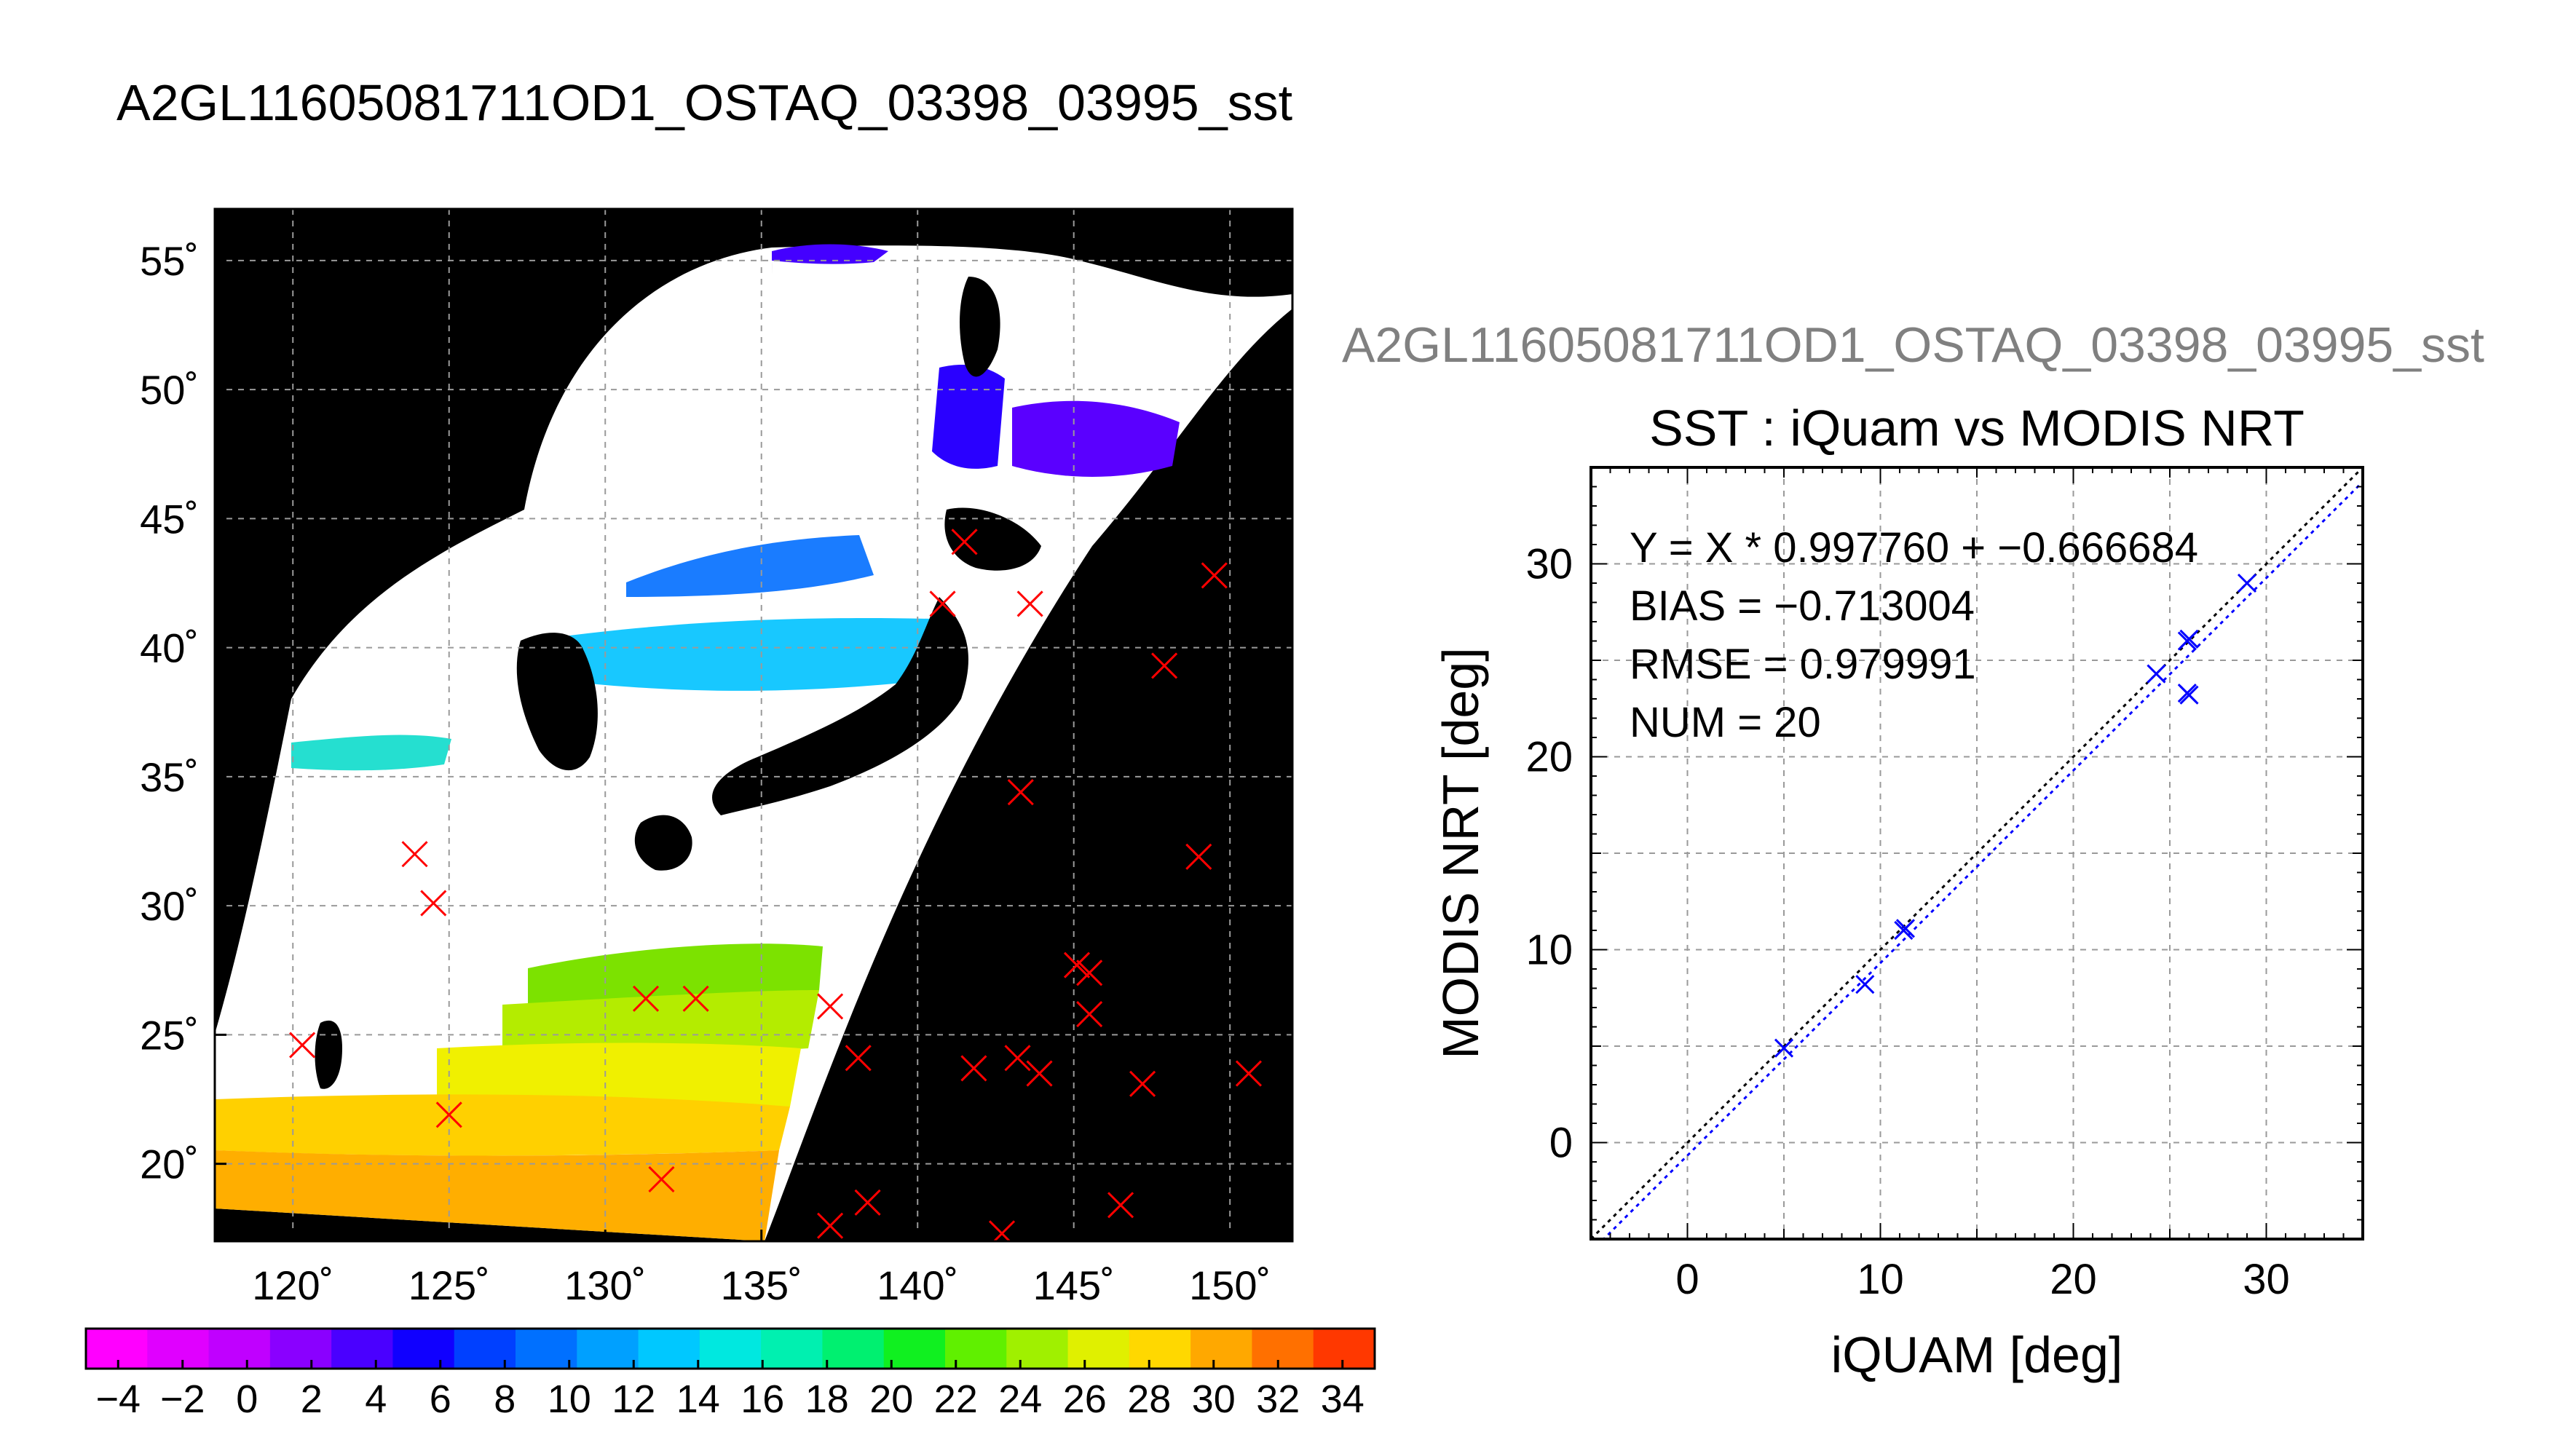  I want to click on colorbar-tick-label: 8, so click(505, 1399).